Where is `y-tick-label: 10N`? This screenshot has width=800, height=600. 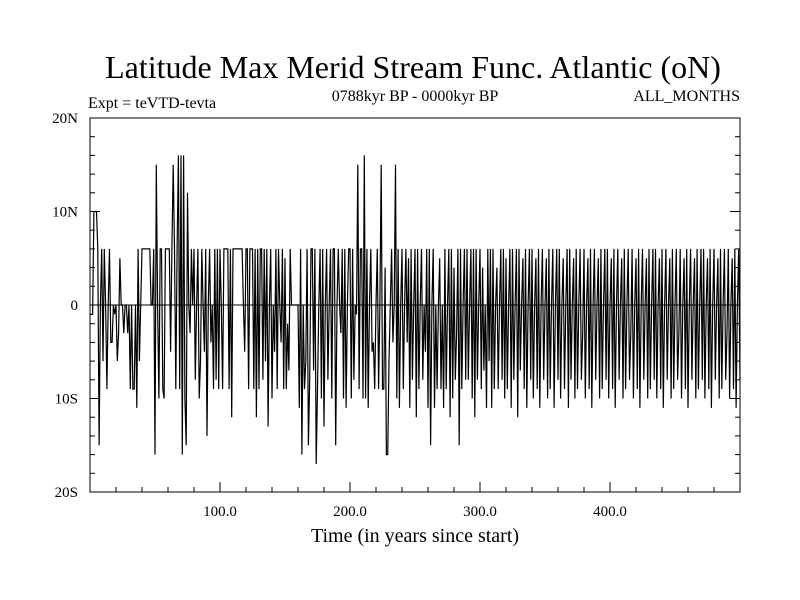
y-tick-label: 10N is located at coordinates (65, 213).